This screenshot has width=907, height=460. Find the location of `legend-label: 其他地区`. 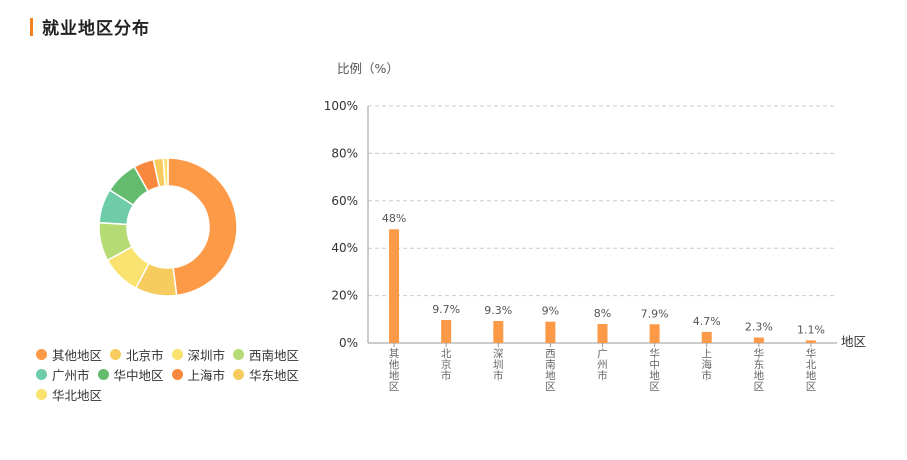

legend-label: 其他地区 is located at coordinates (77, 355).